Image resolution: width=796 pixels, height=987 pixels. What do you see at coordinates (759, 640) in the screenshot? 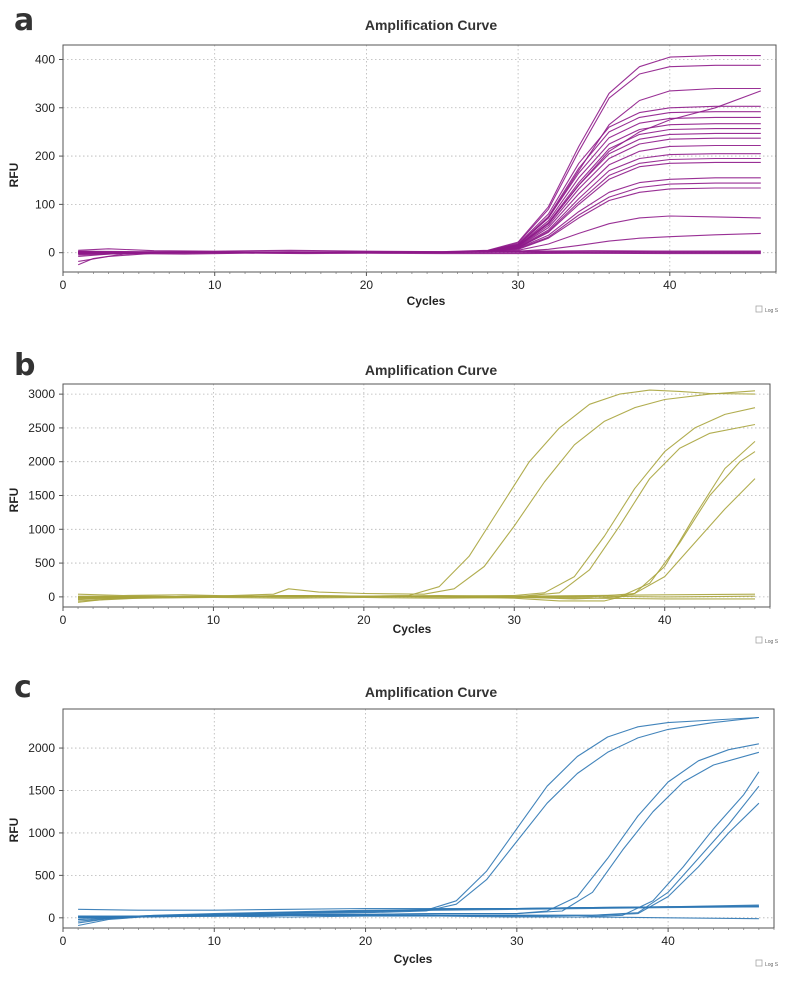
I see `log-scale-checkbox-b` at bounding box center [759, 640].